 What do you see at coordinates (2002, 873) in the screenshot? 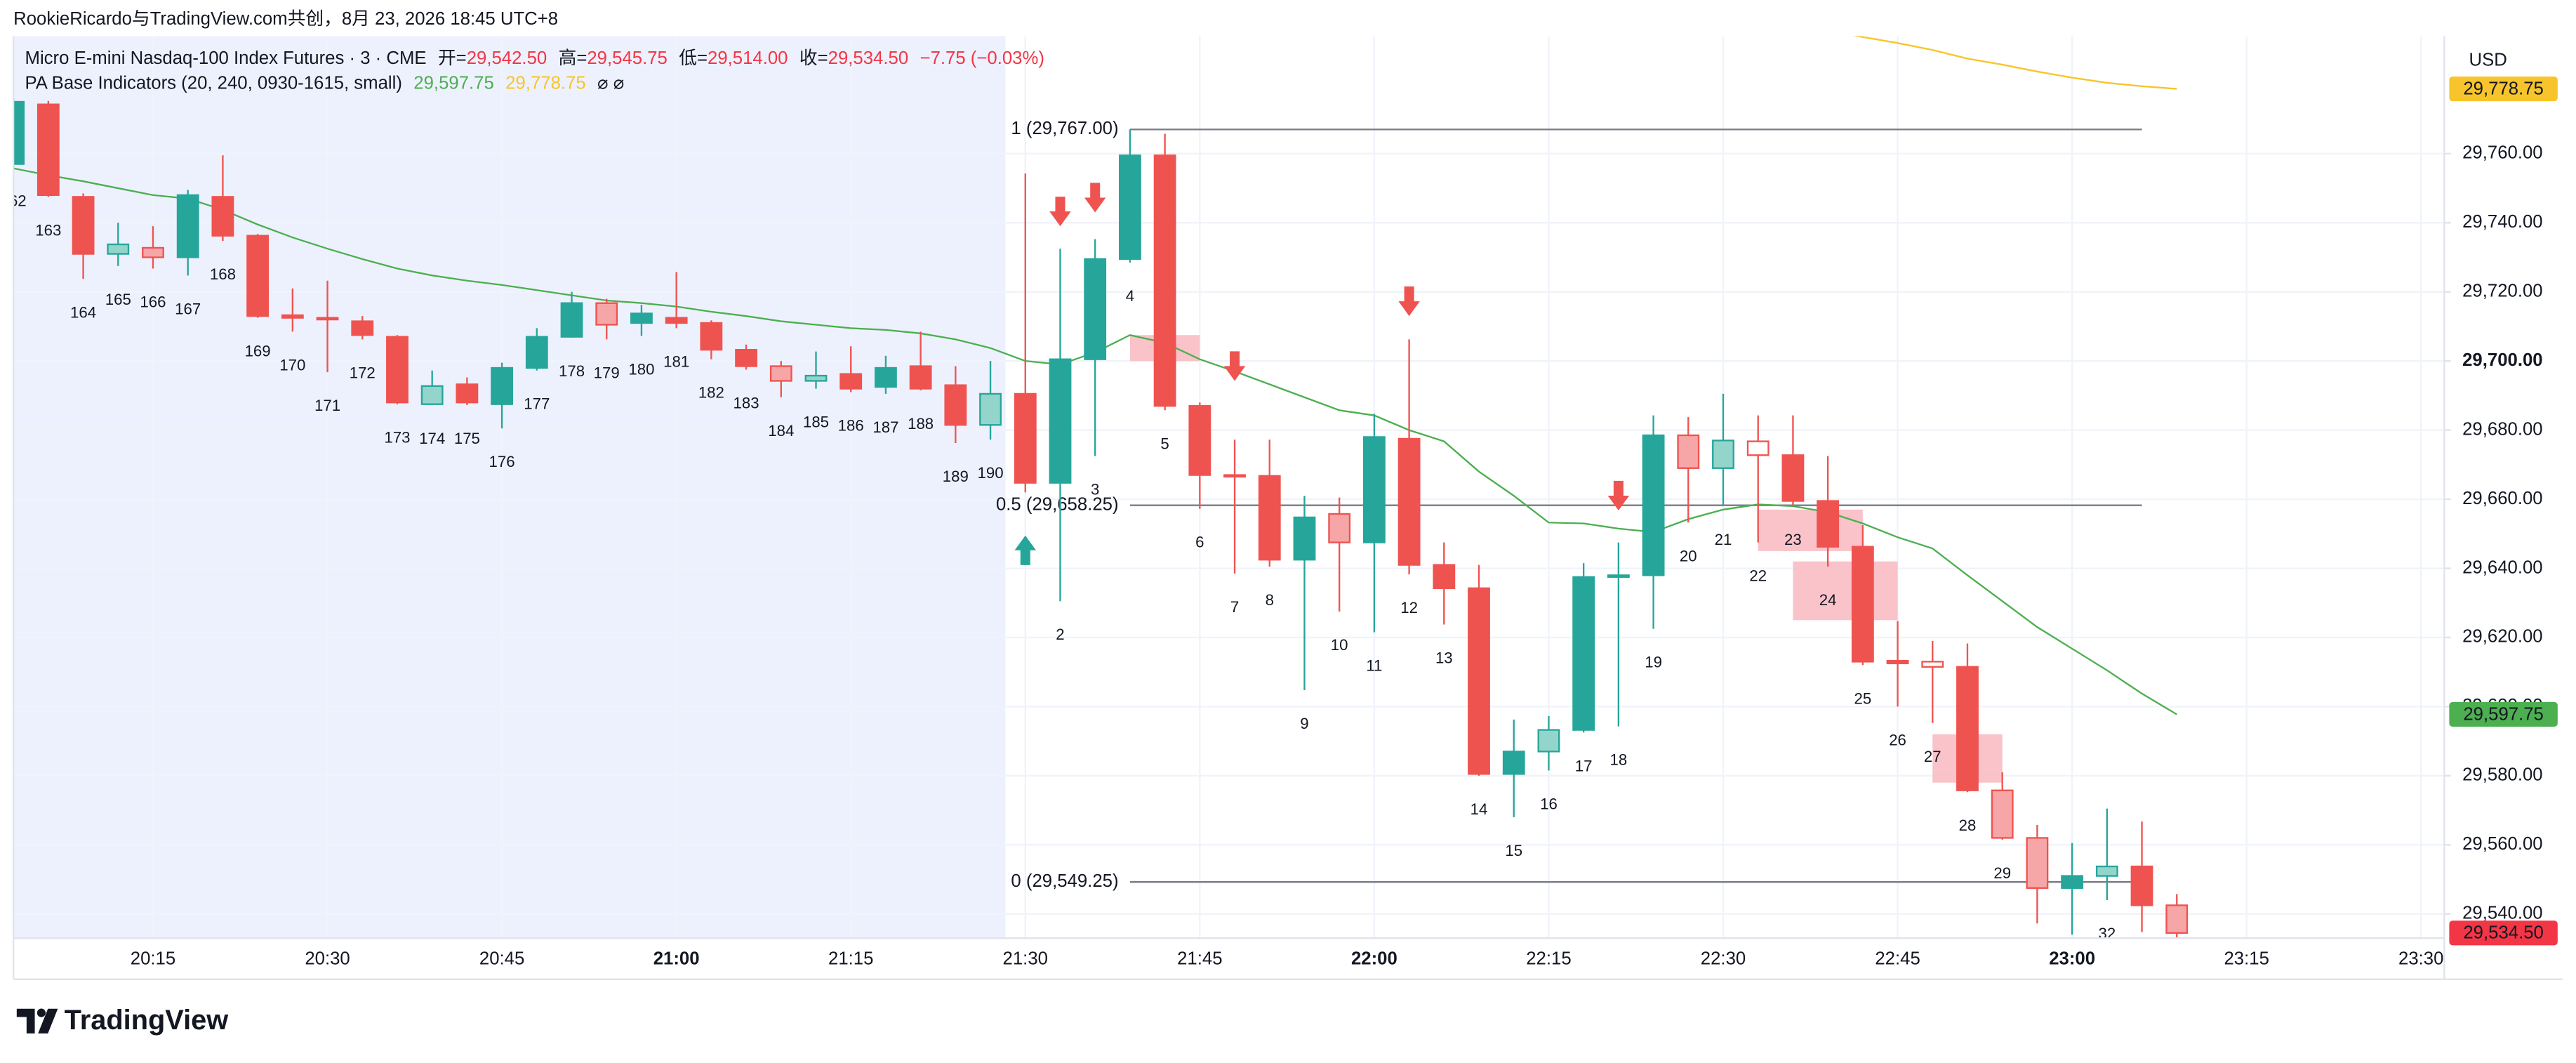
I see `bar-label: 29` at bounding box center [2002, 873].